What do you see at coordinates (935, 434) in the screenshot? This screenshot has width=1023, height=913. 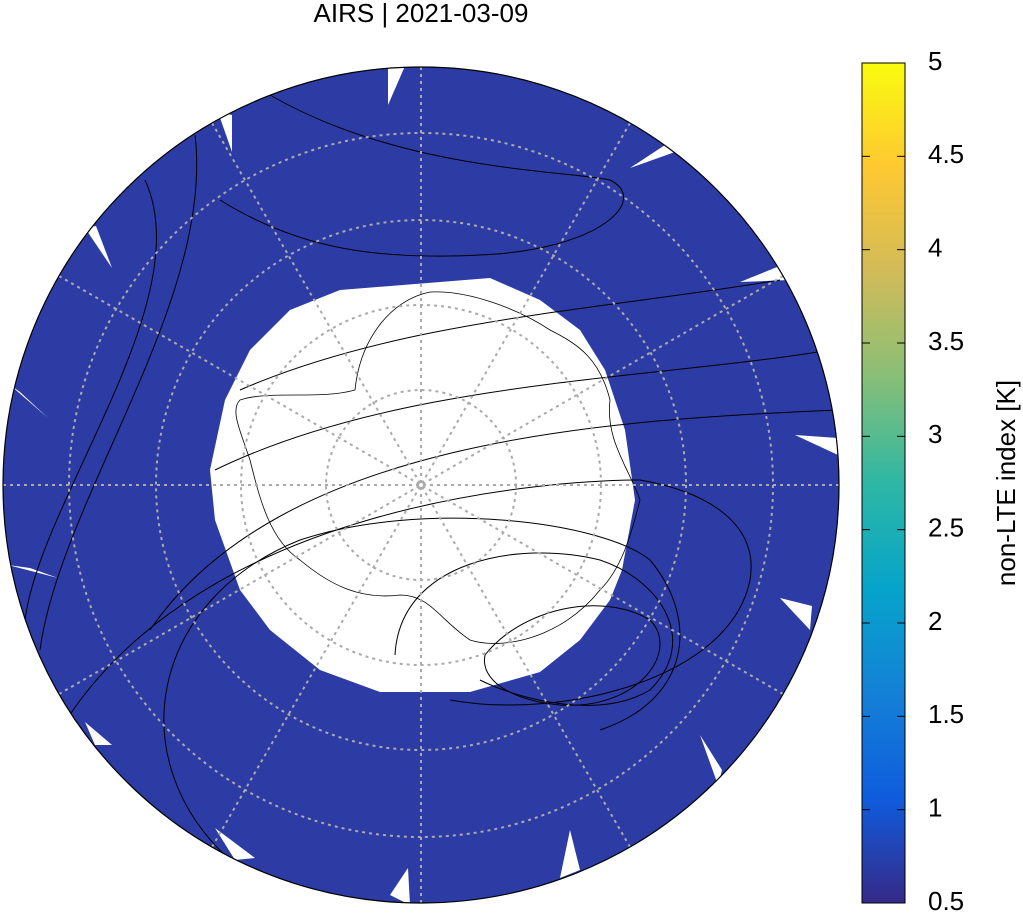 I see `colorbar-tick-label: 3` at bounding box center [935, 434].